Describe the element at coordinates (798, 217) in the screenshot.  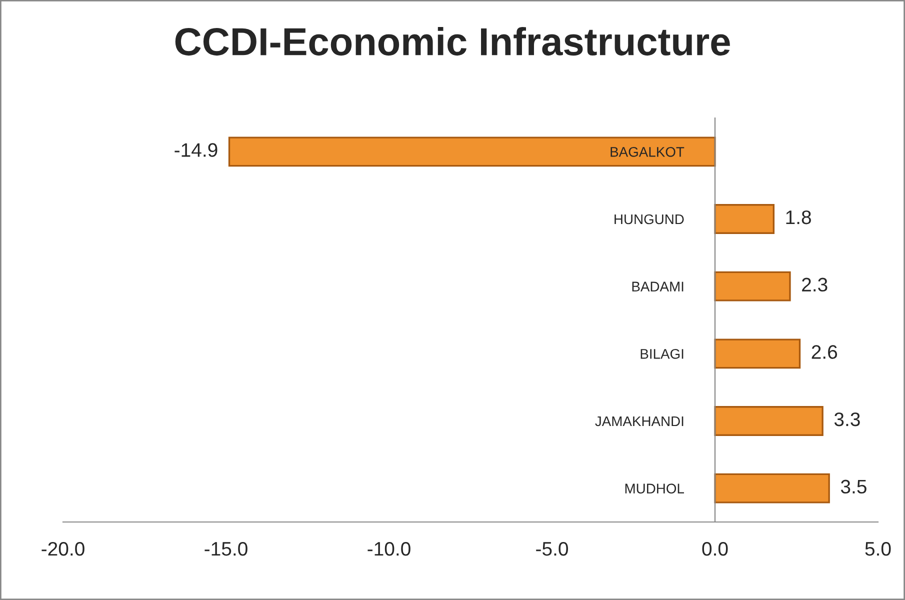
I see `data-label: 1.8` at that location.